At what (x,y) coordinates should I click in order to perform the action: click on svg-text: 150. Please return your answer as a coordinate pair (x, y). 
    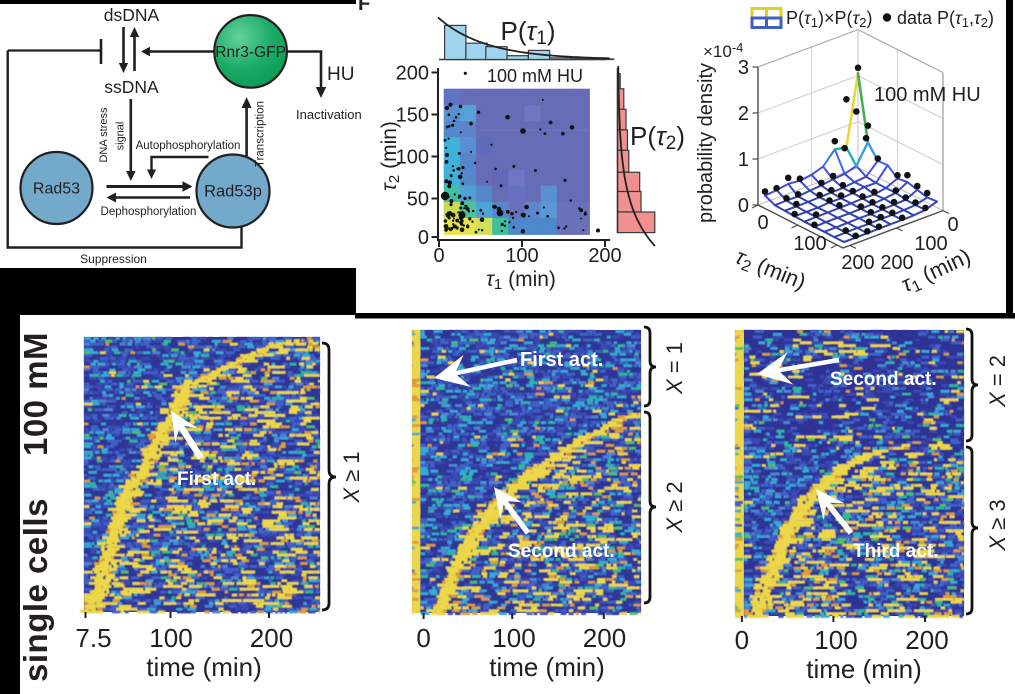
    Looking at the image, I should click on (412, 116).